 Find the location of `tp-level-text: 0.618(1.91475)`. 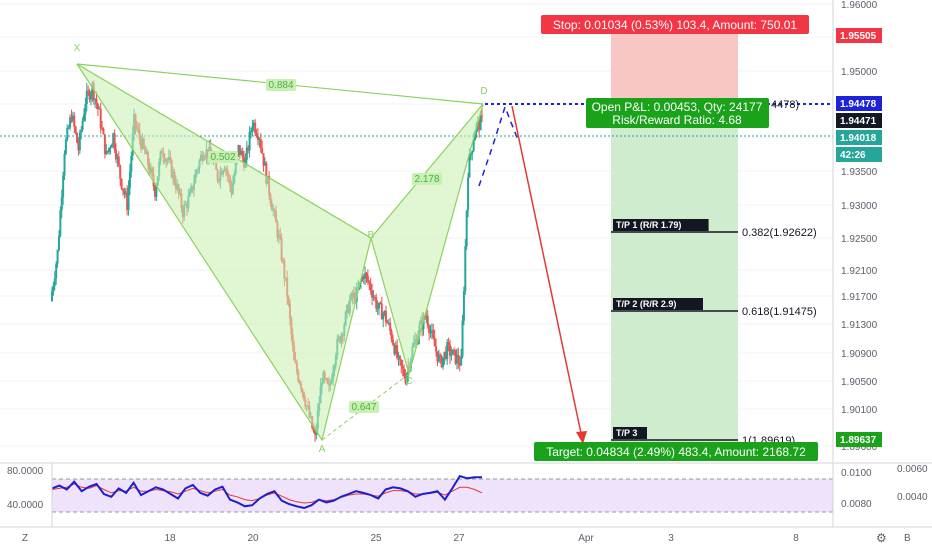

tp-level-text: 0.618(1.91475) is located at coordinates (779, 312).